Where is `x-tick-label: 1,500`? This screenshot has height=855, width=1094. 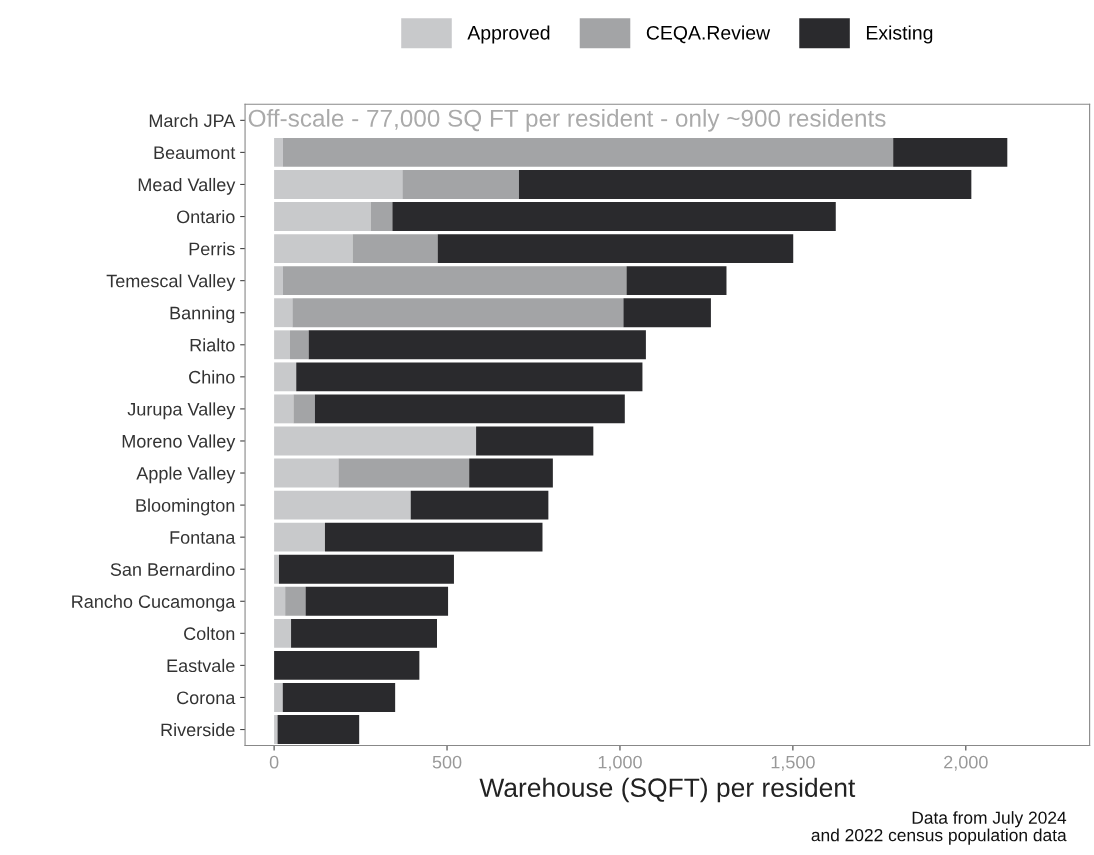 x-tick-label: 1,500 is located at coordinates (793, 763).